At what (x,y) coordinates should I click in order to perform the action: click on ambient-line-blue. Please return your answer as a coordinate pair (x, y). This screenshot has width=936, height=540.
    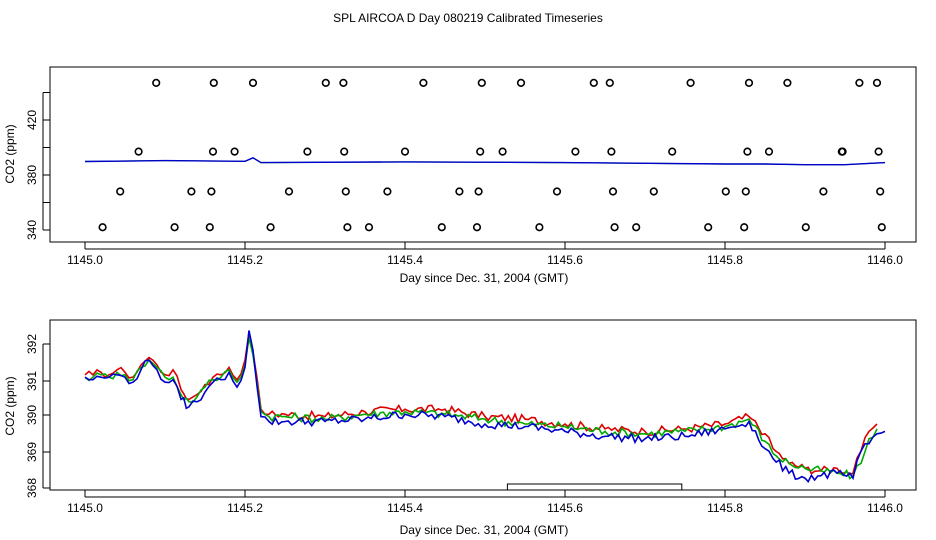
    Looking at the image, I should click on (485, 161).